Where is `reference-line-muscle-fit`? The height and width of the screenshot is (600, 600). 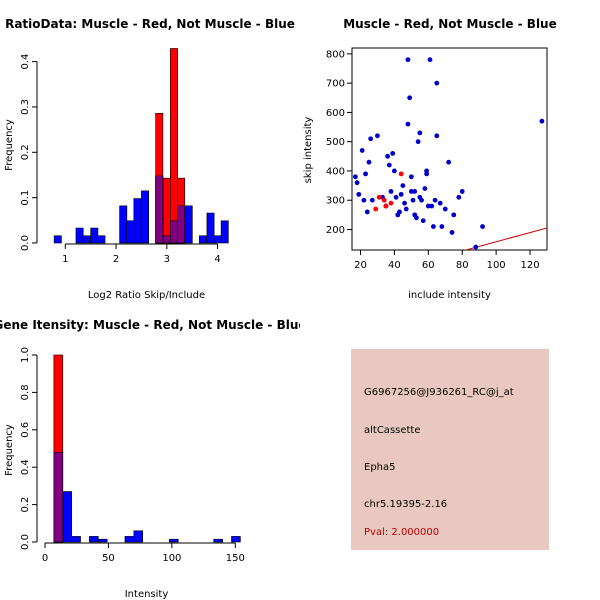 reference-line-muscle-fit is located at coordinates (505, 238).